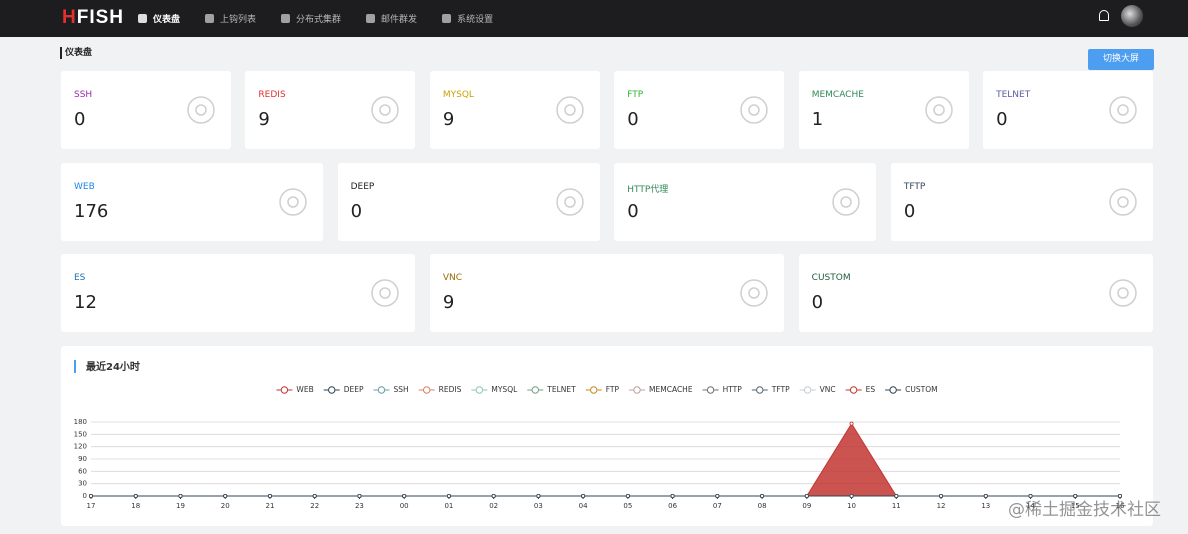 This screenshot has height=534, width=1188. Describe the element at coordinates (399, 20) in the screenshot. I see `nav-label: 邮件群发` at that location.